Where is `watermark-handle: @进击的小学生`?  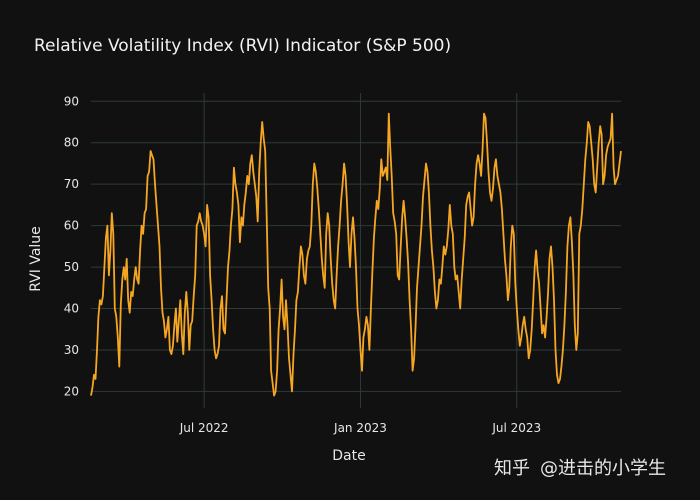
watermark-handle: @进击的小学生 is located at coordinates (603, 468).